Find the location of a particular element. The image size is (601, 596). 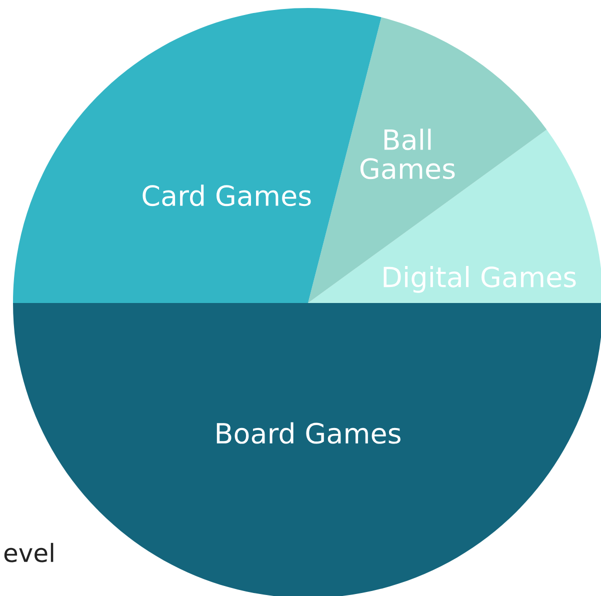

slice-label: Board Games is located at coordinates (308, 433).